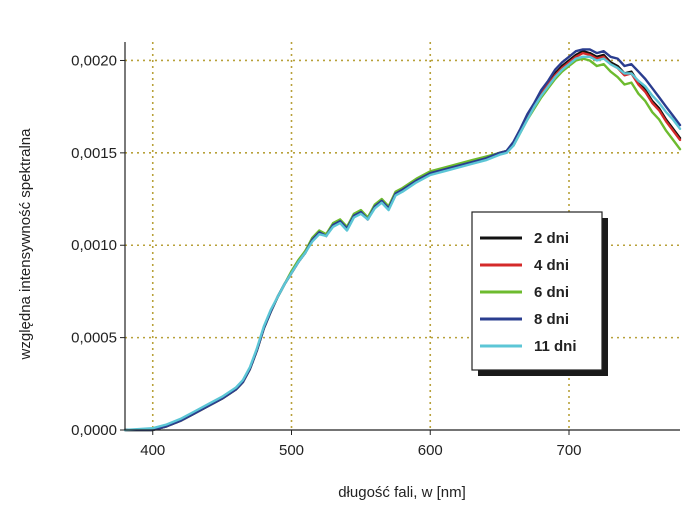  I want to click on legend-label-2: 4 dni, so click(551, 265).